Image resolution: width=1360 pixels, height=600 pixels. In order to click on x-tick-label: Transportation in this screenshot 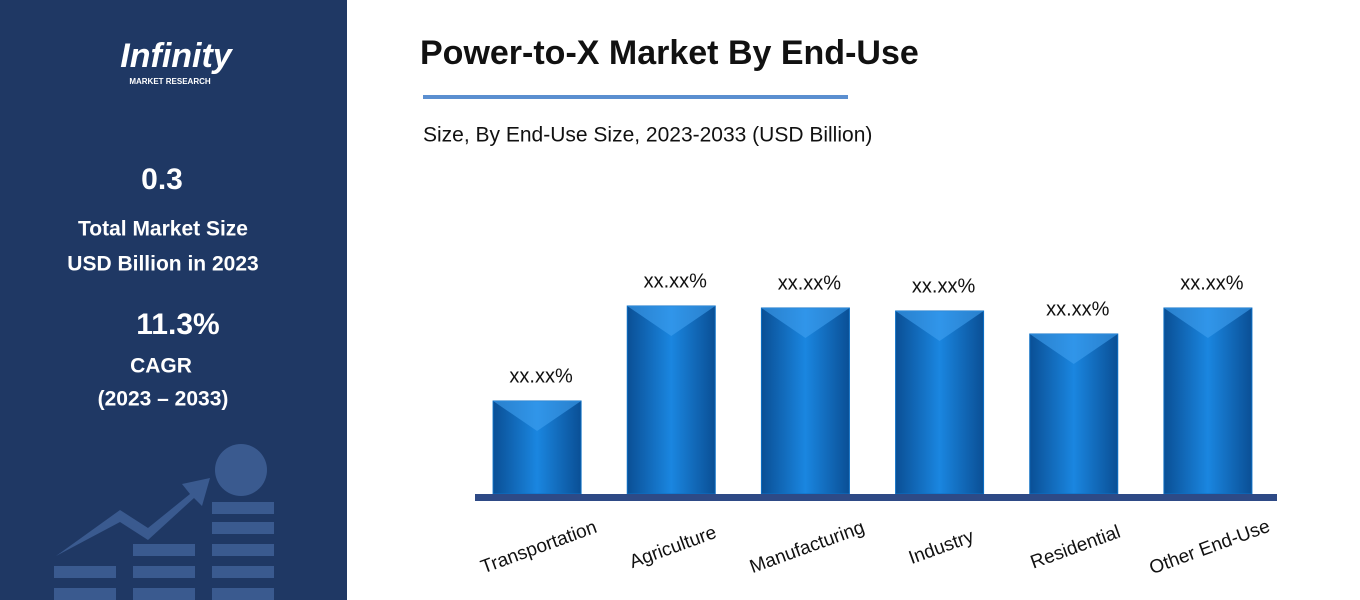, I will do `click(539, 547)`.